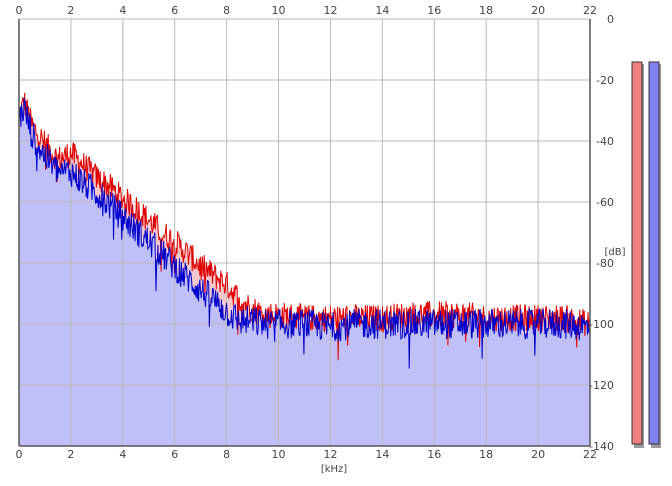 The height and width of the screenshot is (486, 672). I want to click on y-tick-label: 0, so click(610, 19).